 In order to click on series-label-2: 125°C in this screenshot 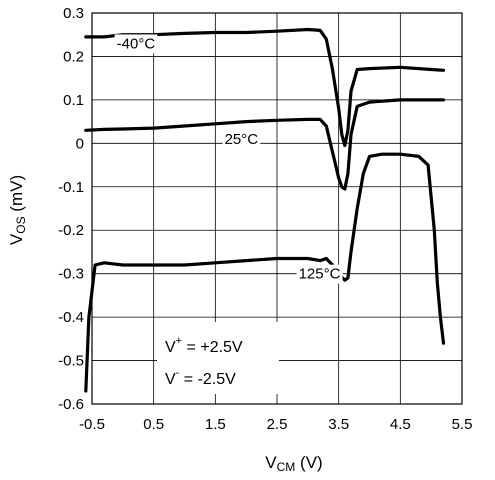, I will do `click(320, 274)`.